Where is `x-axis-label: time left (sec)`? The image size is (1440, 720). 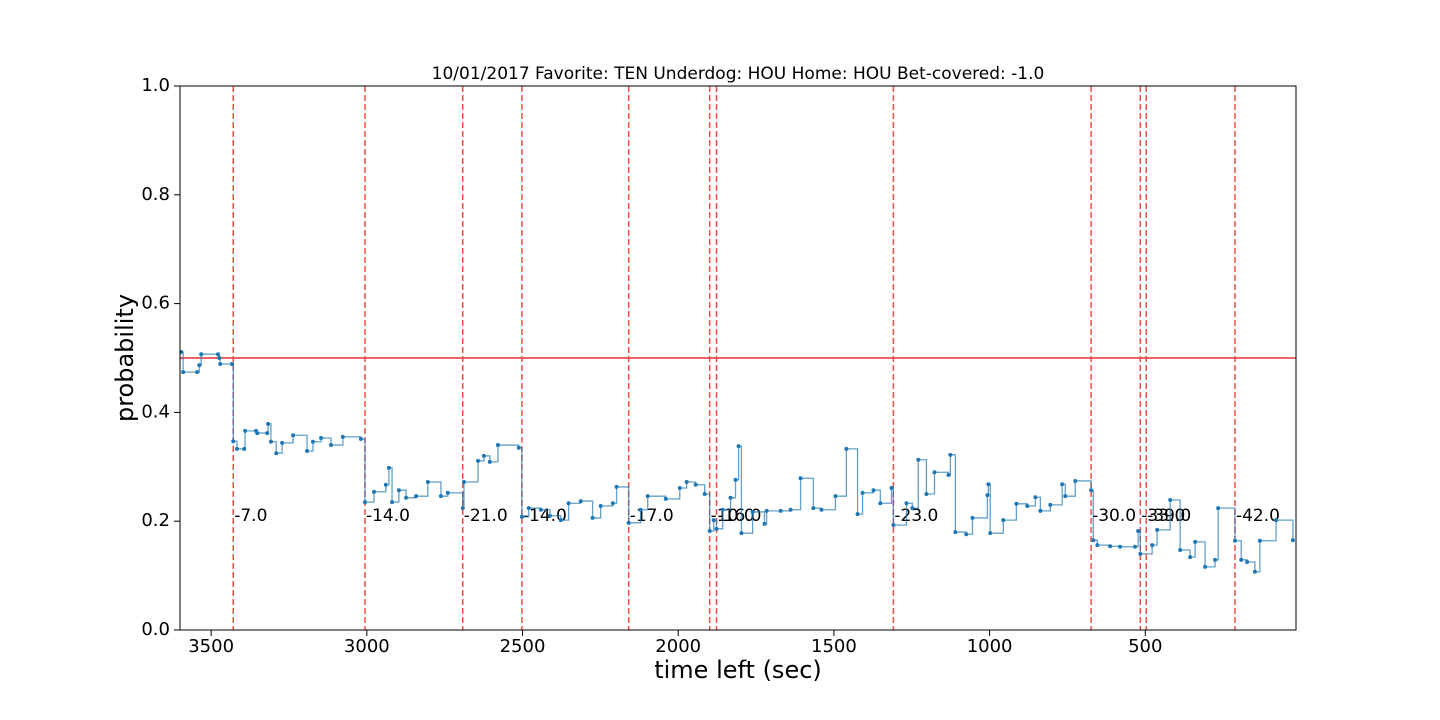 x-axis-label: time left (sec) is located at coordinates (738, 670).